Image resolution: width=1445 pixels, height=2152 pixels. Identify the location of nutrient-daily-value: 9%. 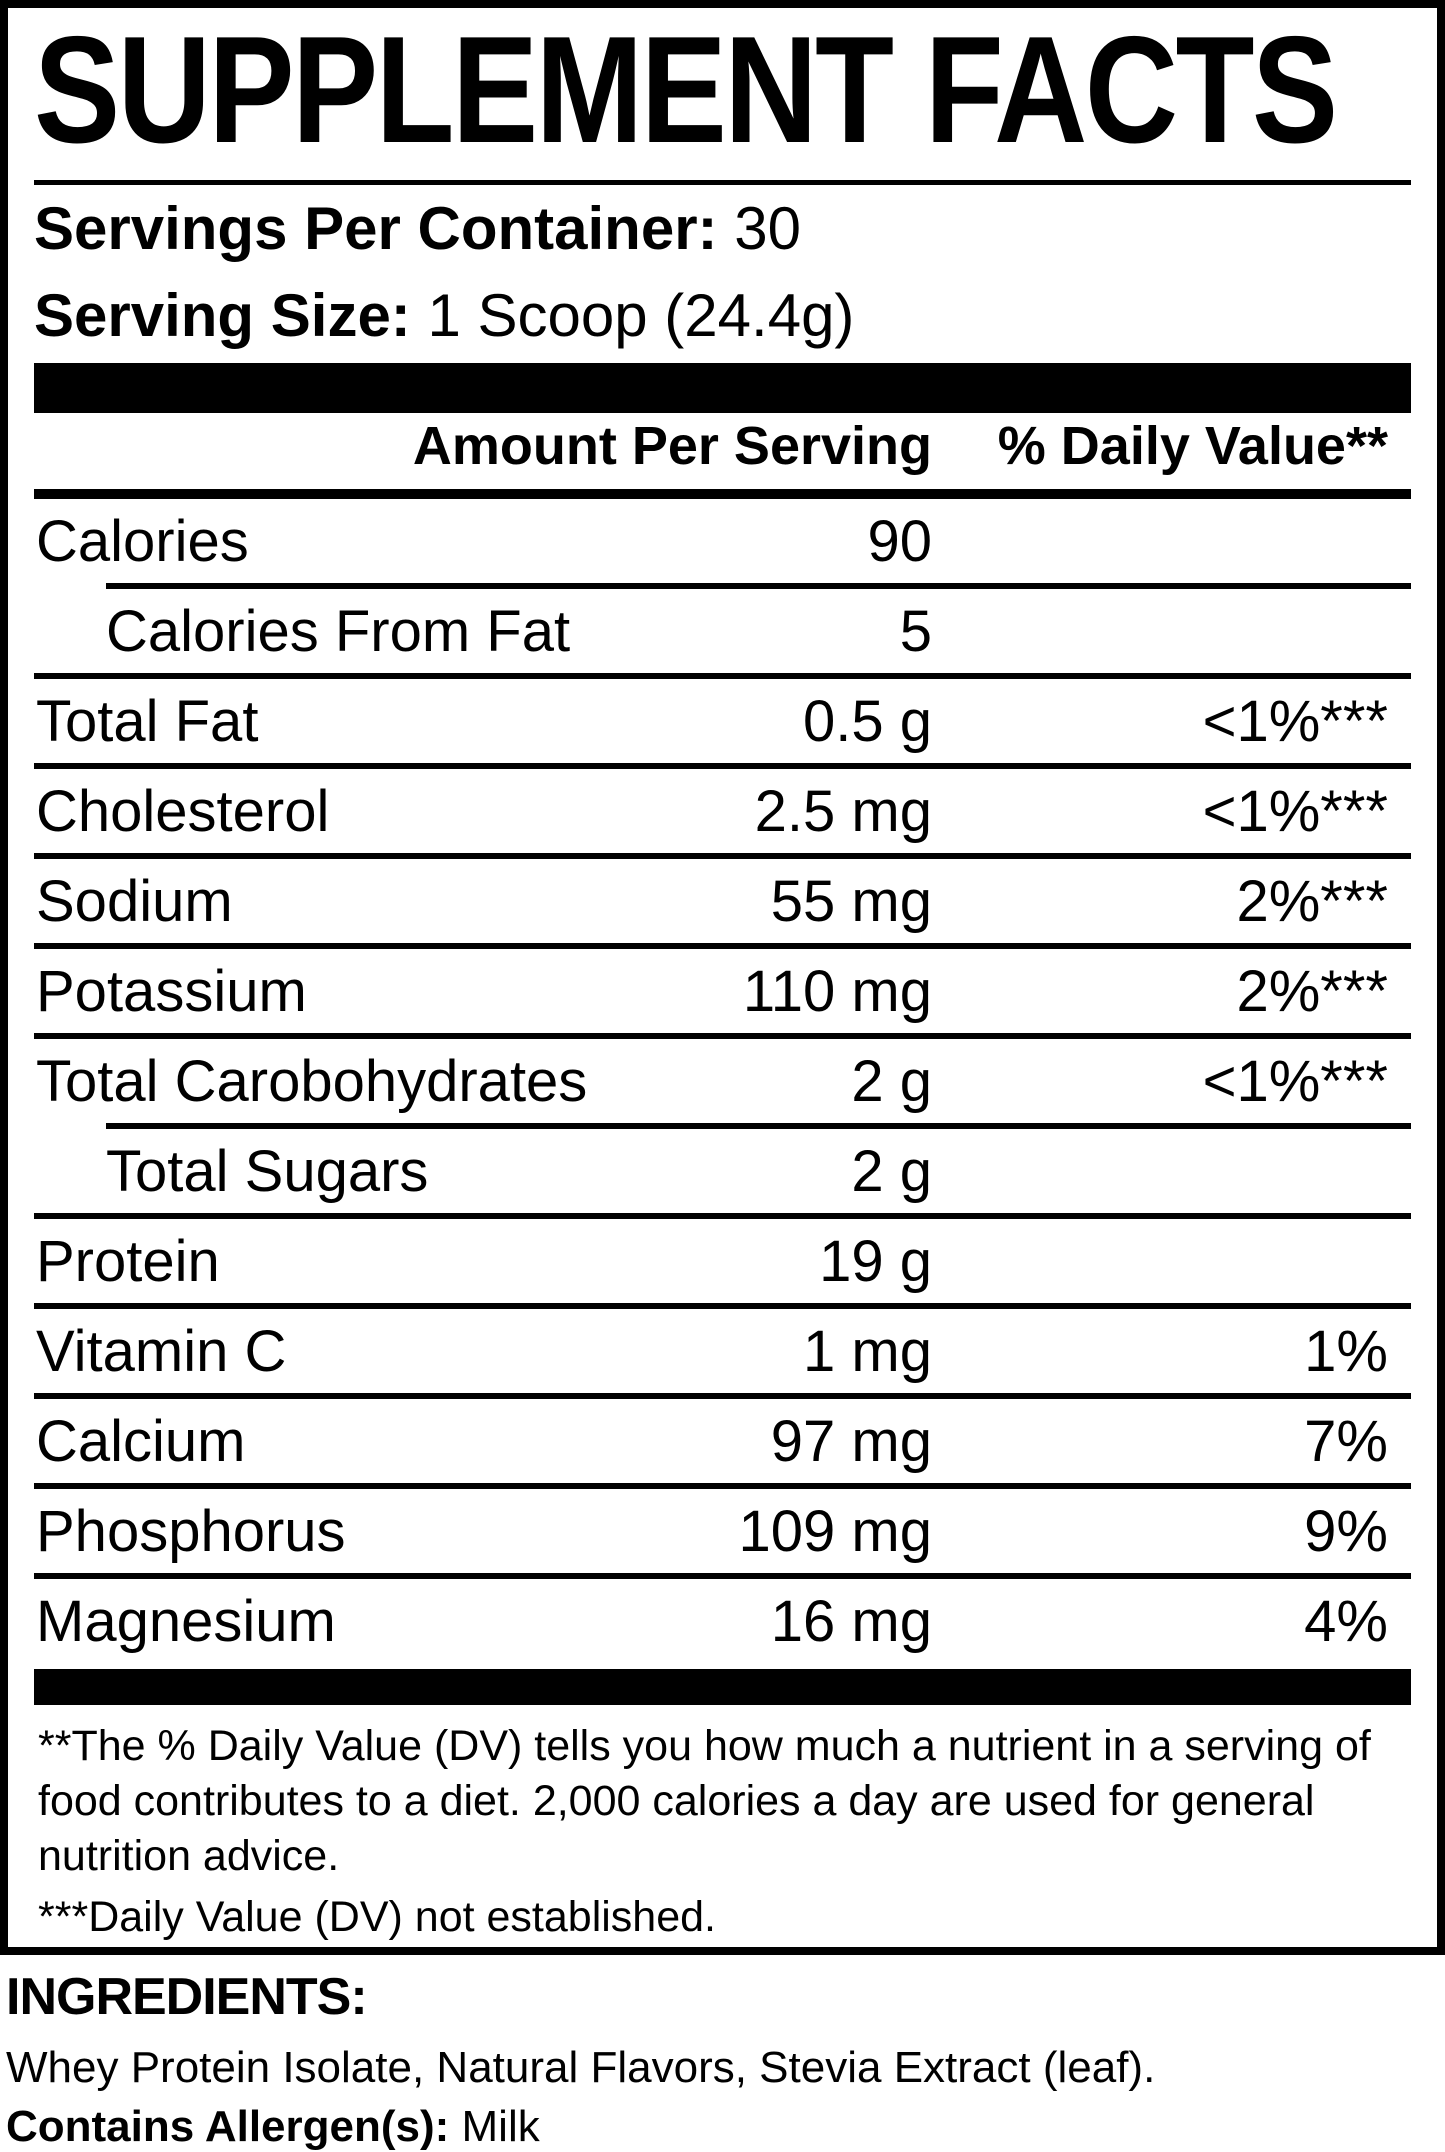
(1346, 1531).